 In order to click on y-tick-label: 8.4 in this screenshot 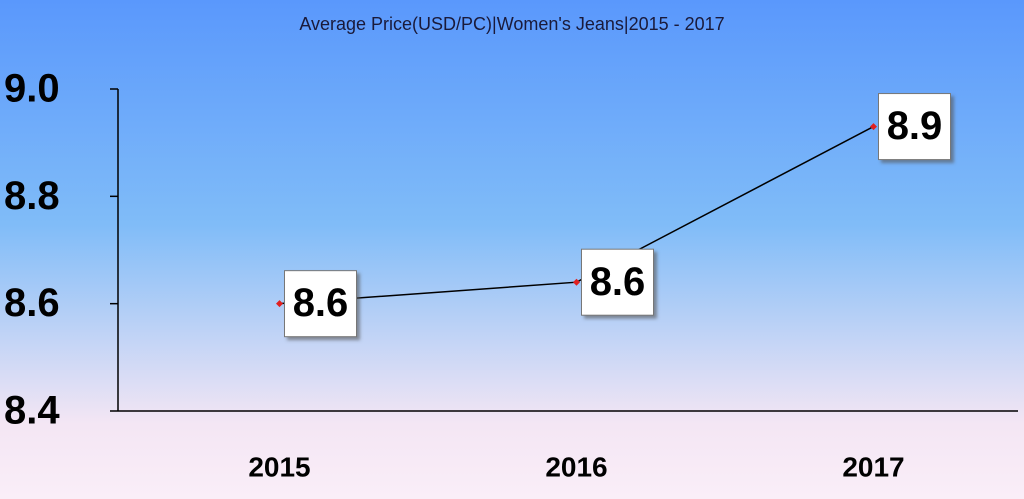, I will do `click(32, 411)`.